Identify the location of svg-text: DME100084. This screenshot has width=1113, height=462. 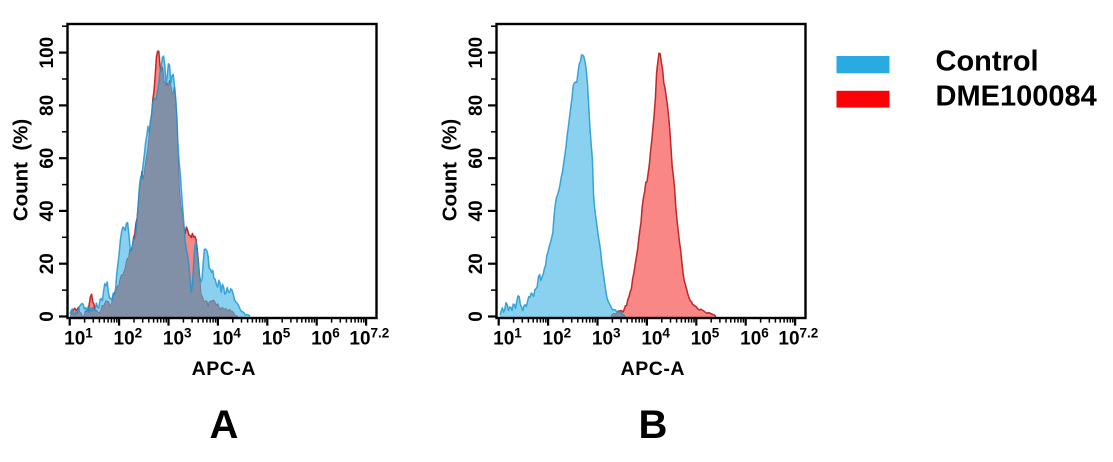
(1016, 97).